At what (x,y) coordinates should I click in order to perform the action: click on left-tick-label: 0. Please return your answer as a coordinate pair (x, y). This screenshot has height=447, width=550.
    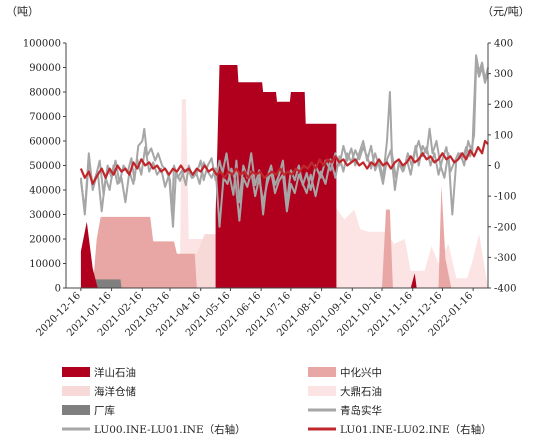
    Looking at the image, I should click on (58, 289).